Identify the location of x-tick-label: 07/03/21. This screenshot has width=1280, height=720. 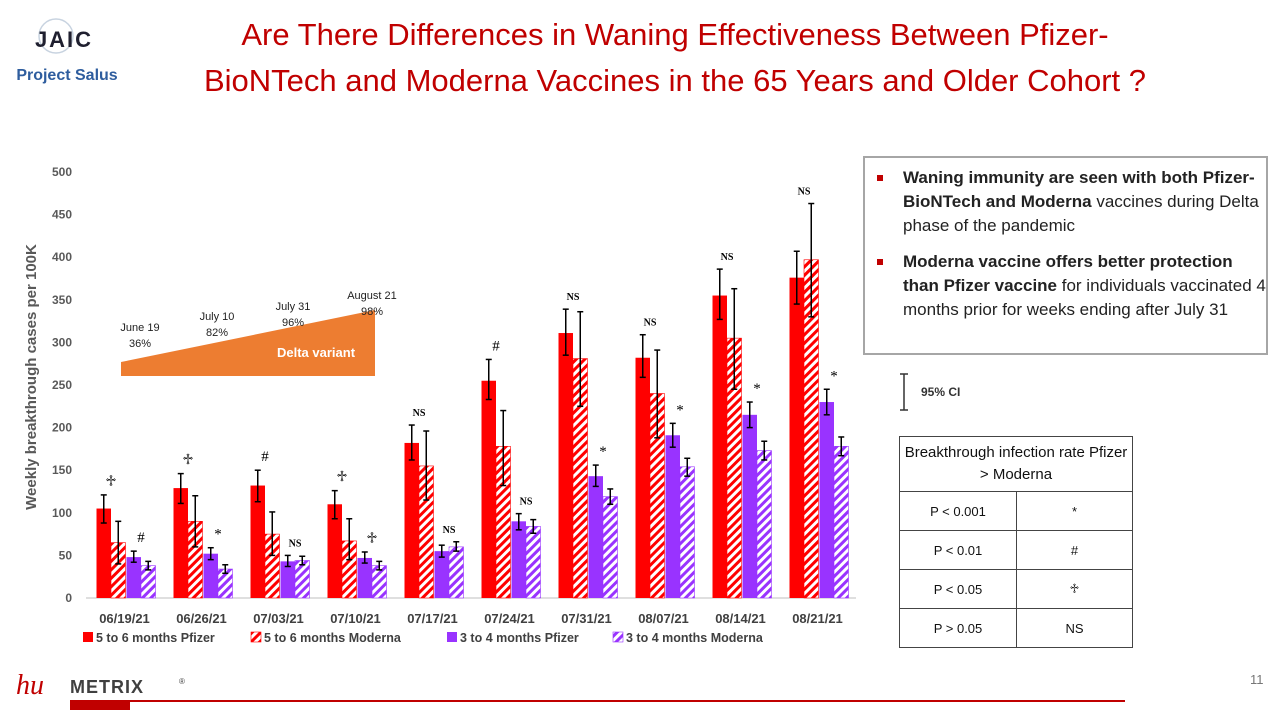
(278, 618).